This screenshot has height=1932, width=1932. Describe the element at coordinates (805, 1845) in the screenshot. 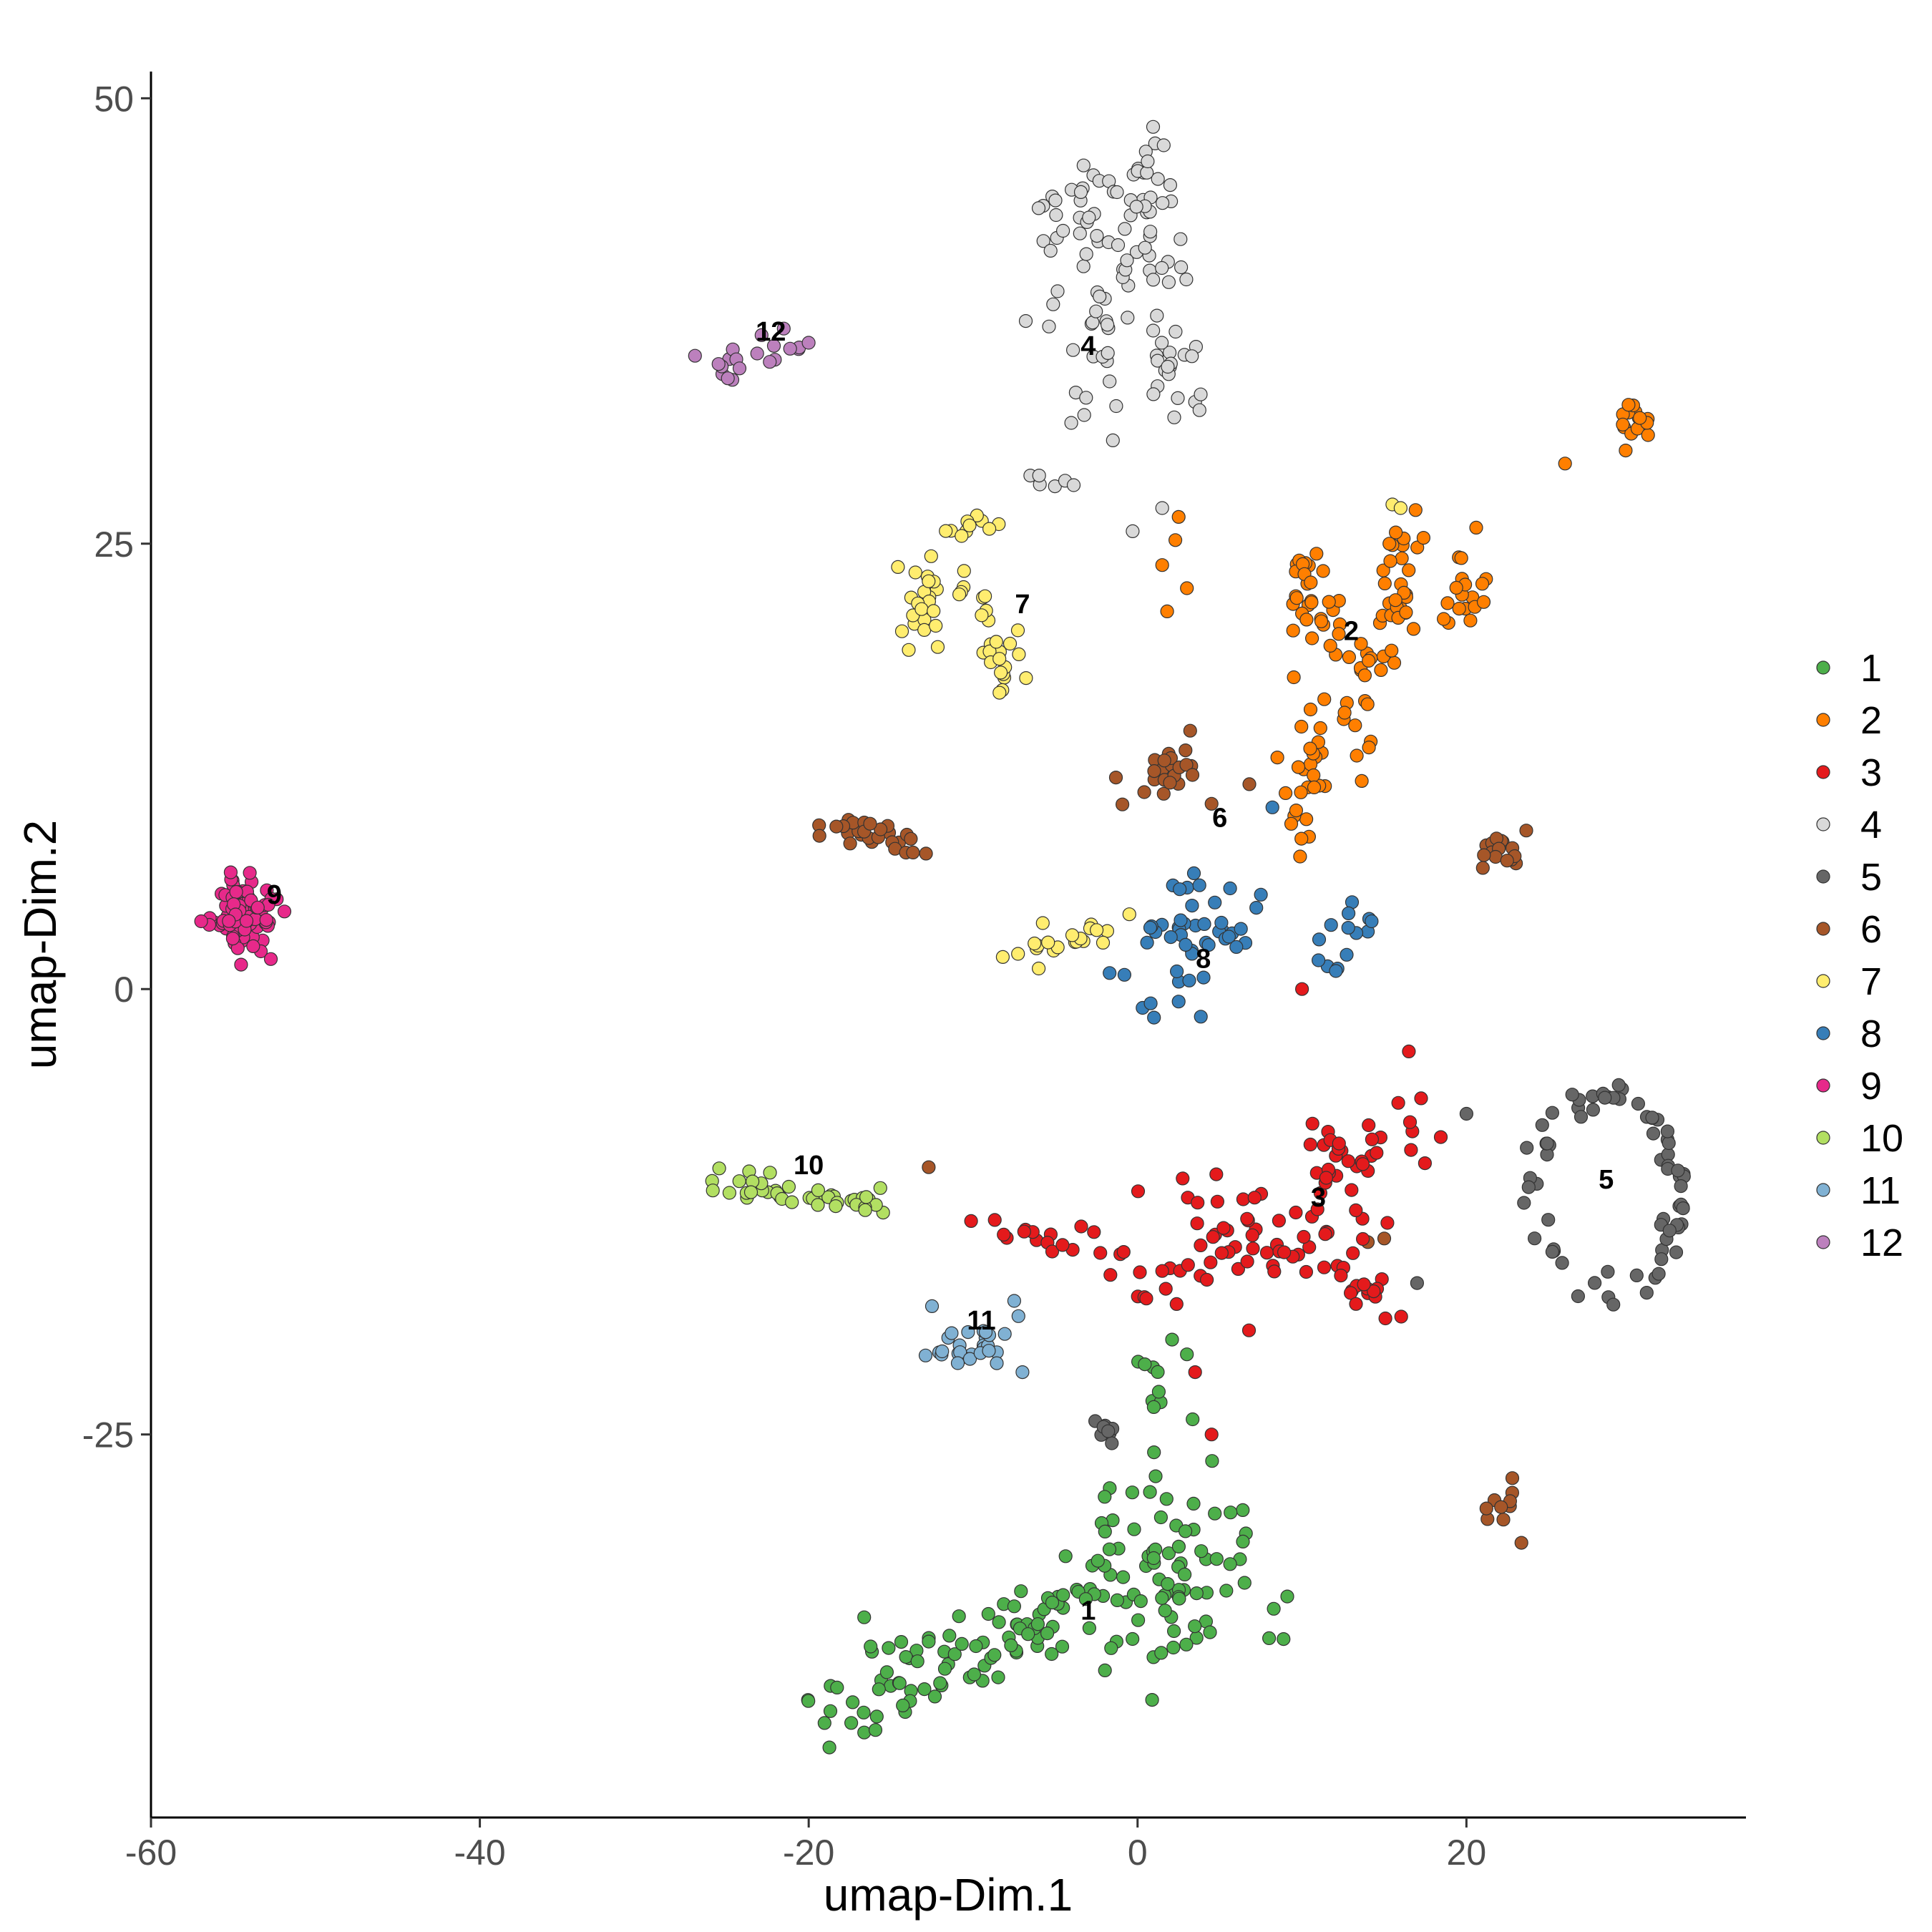

I see `x-ticks: -60 -40 -20 0 20` at that location.